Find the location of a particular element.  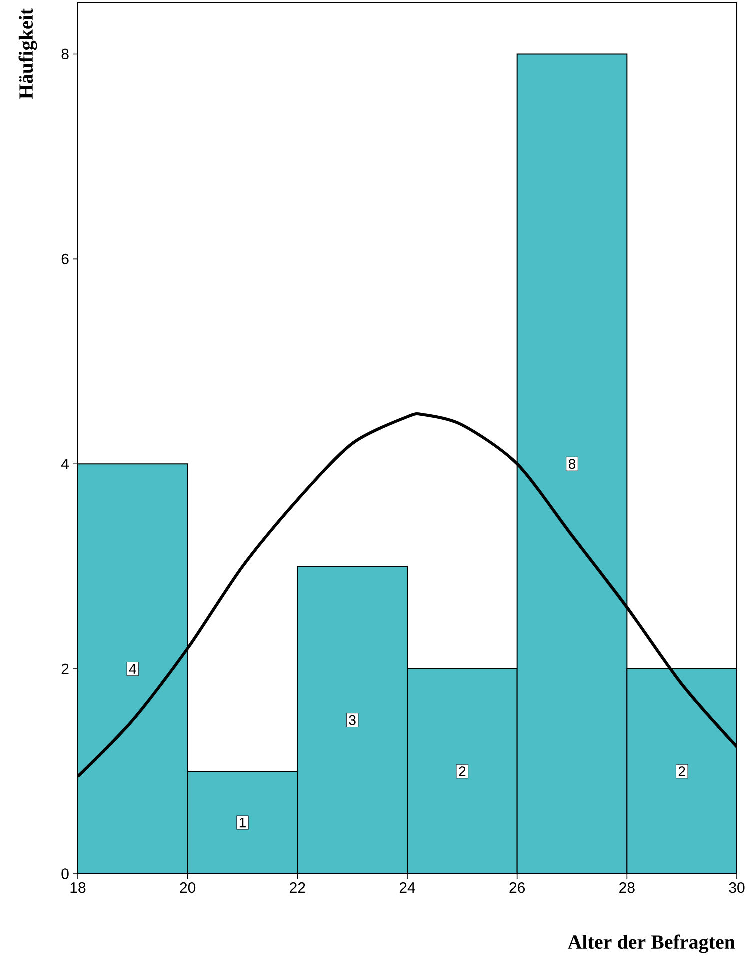

y-tick-label: 0 is located at coordinates (65, 874).